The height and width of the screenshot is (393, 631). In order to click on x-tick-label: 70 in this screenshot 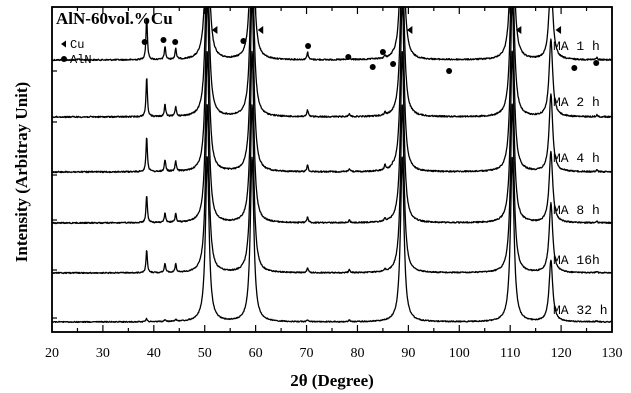, I will do `click(307, 353)`.